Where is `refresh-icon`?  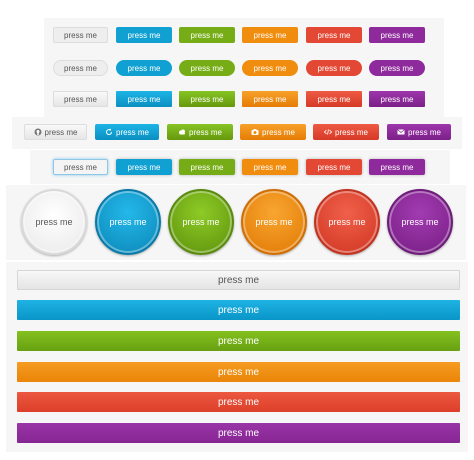
refresh-icon is located at coordinates (109, 132).